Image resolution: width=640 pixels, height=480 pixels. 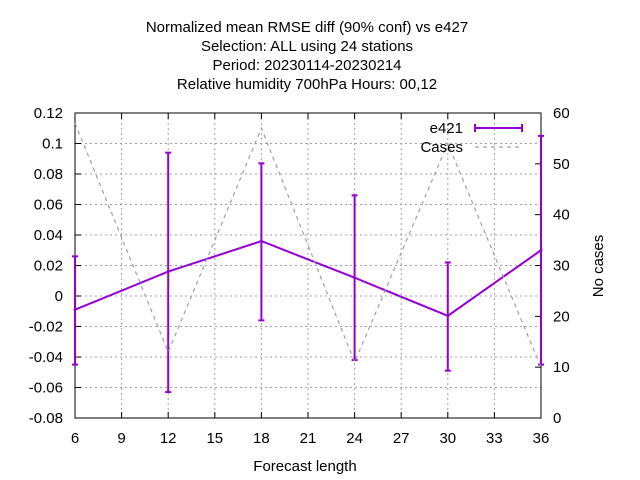 I want to click on title-line-4: Relative humidity 700hPa Hours: 00,12, so click(x=307, y=84).